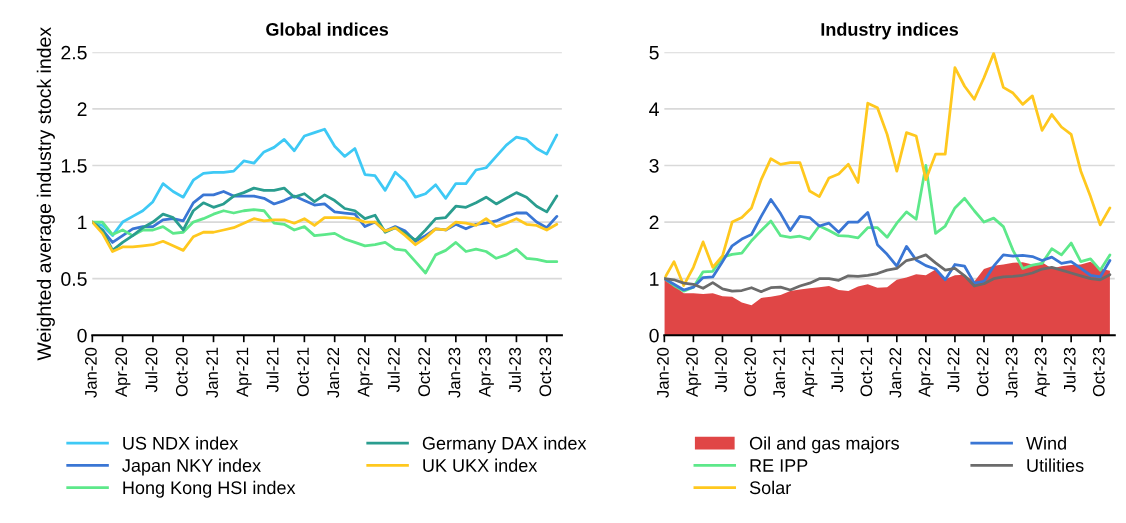  Describe the element at coordinates (209, 489) in the screenshot. I see `legend-label: Hong Kong HSI index` at that location.